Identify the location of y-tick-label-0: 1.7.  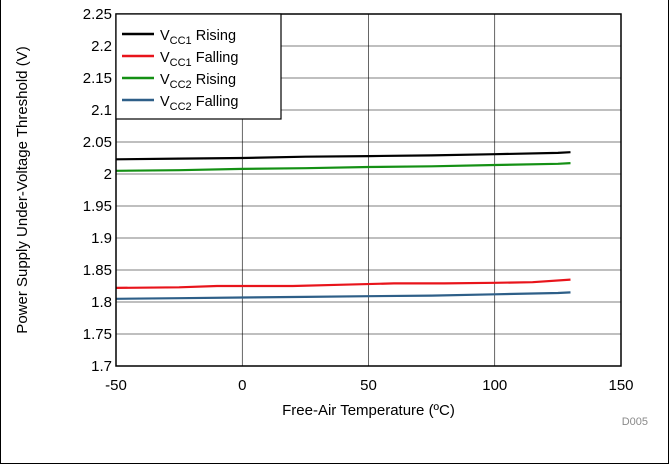
(101, 366).